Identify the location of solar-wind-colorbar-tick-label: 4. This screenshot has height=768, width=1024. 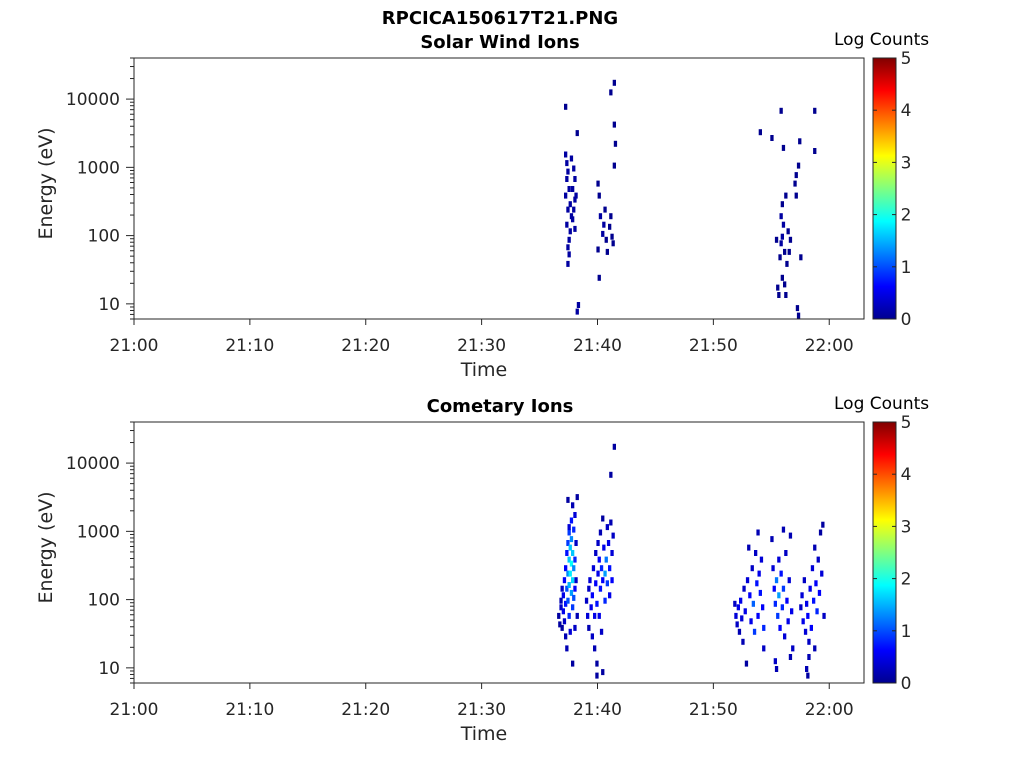
(906, 111).